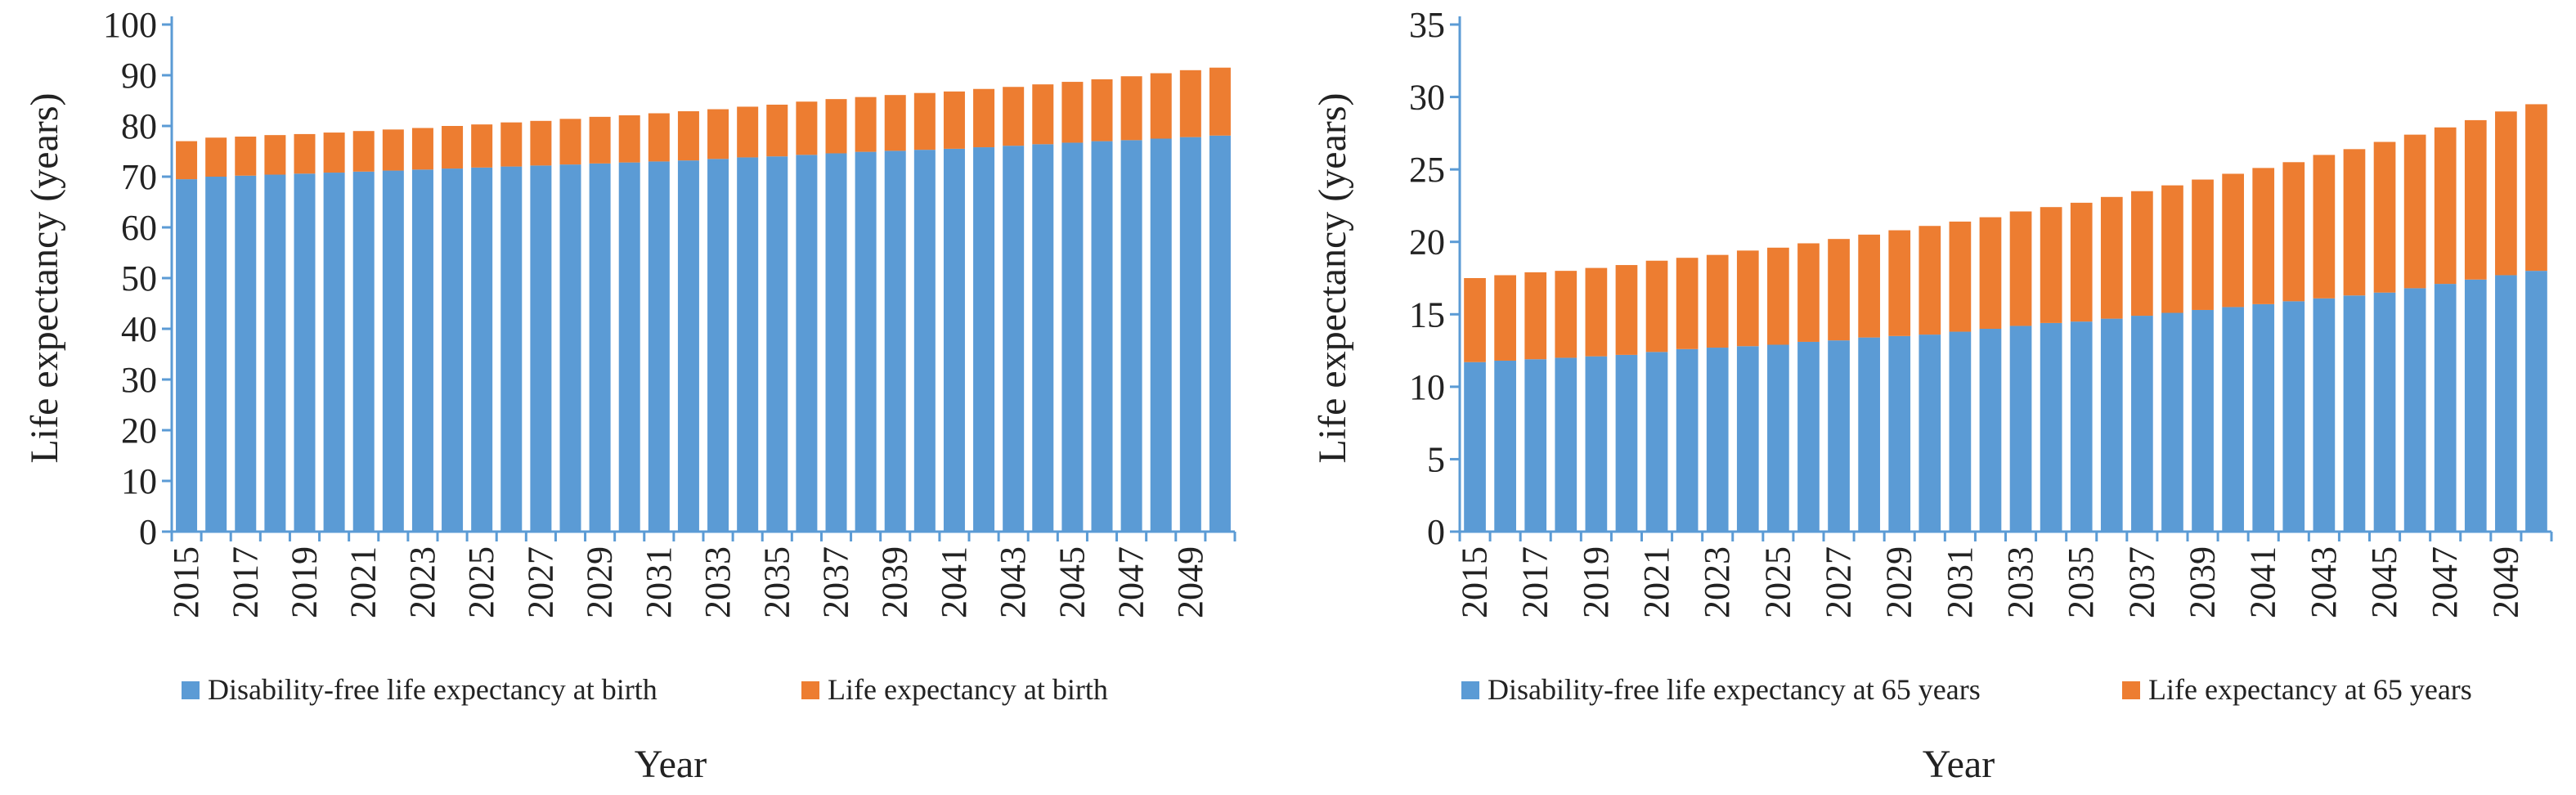 The image size is (2576, 795). What do you see at coordinates (1960, 582) in the screenshot?
I see `x-tick-label-2031: 2031` at bounding box center [1960, 582].